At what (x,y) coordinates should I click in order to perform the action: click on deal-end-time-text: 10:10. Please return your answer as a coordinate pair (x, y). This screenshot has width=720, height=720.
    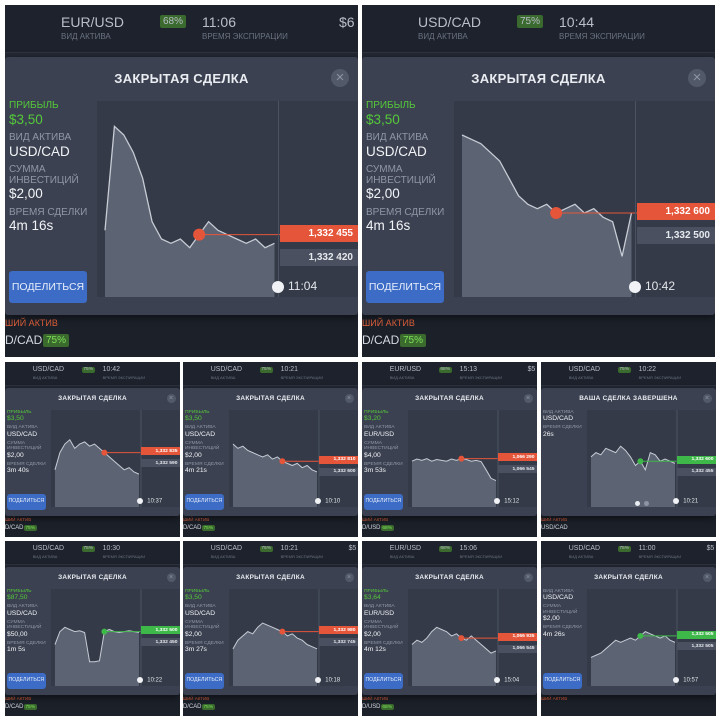
    Looking at the image, I should click on (333, 501).